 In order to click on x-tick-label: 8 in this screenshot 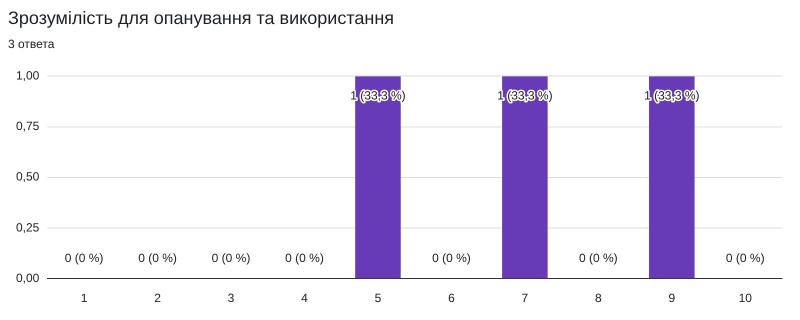, I will do `click(598, 298)`.